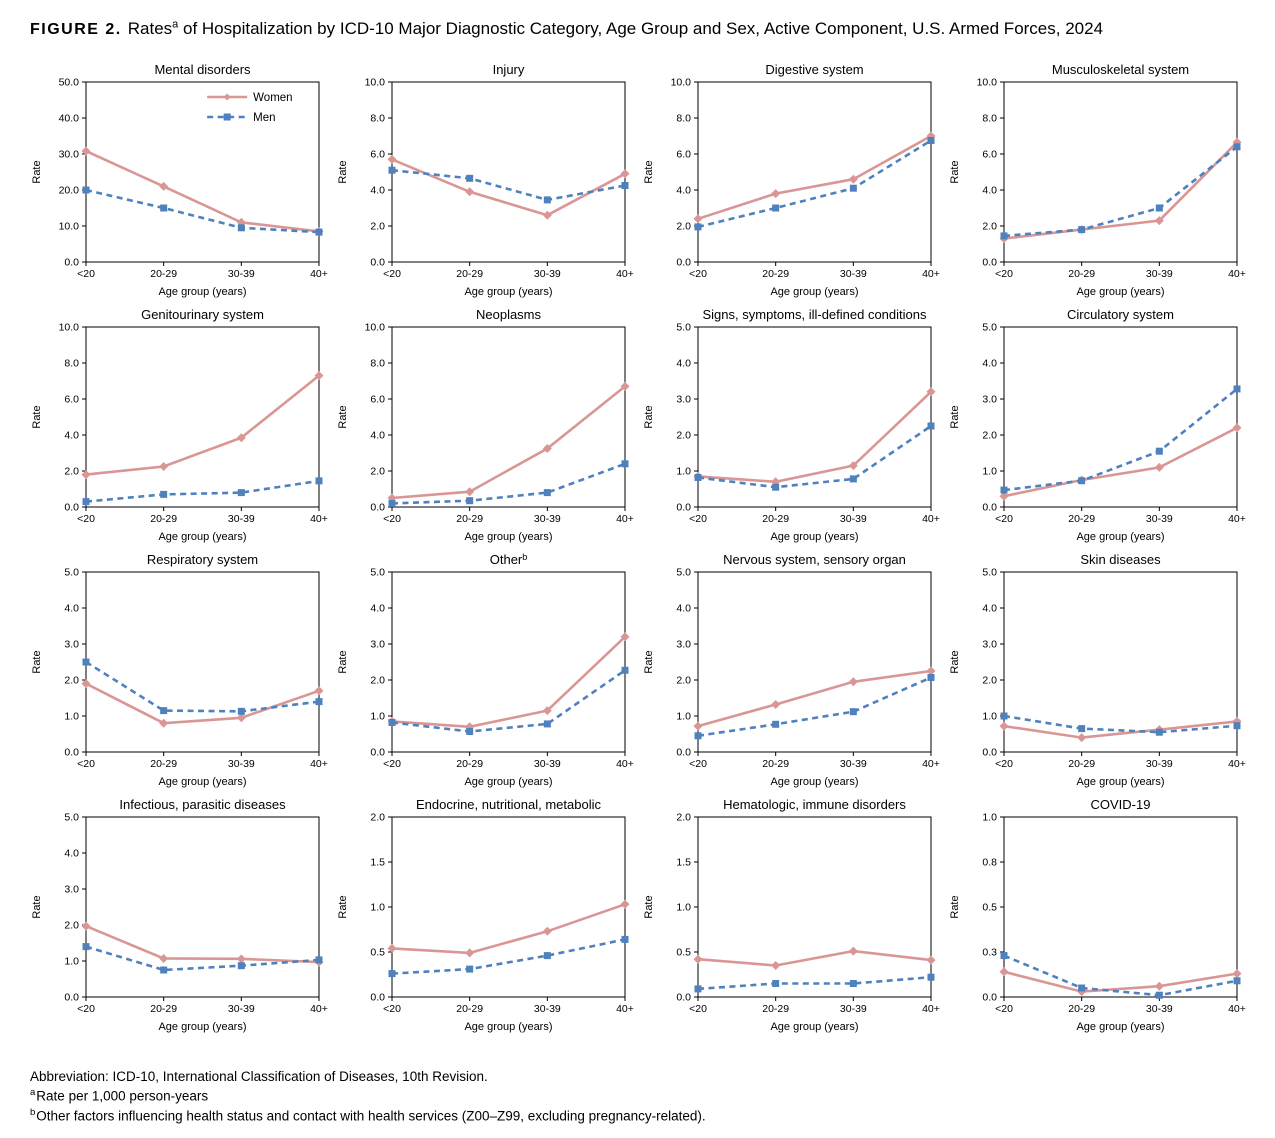 The width and height of the screenshot is (1275, 1138). Describe the element at coordinates (993, 662) in the screenshot. I see `y-axis: 0.0 1.0 2.0 3.0 4.0 5.0` at that location.